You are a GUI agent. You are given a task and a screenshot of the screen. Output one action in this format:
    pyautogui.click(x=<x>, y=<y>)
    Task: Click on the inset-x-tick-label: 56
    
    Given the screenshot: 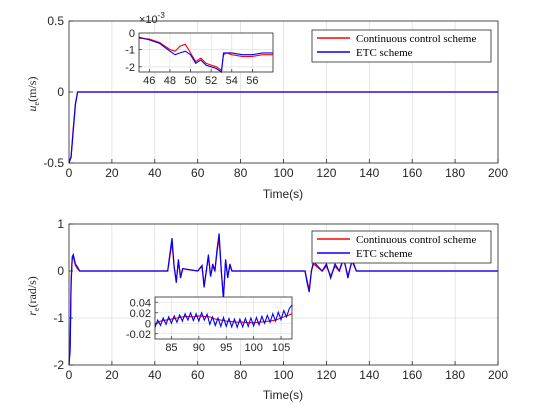 What is the action you would take?
    pyautogui.click(x=252, y=81)
    